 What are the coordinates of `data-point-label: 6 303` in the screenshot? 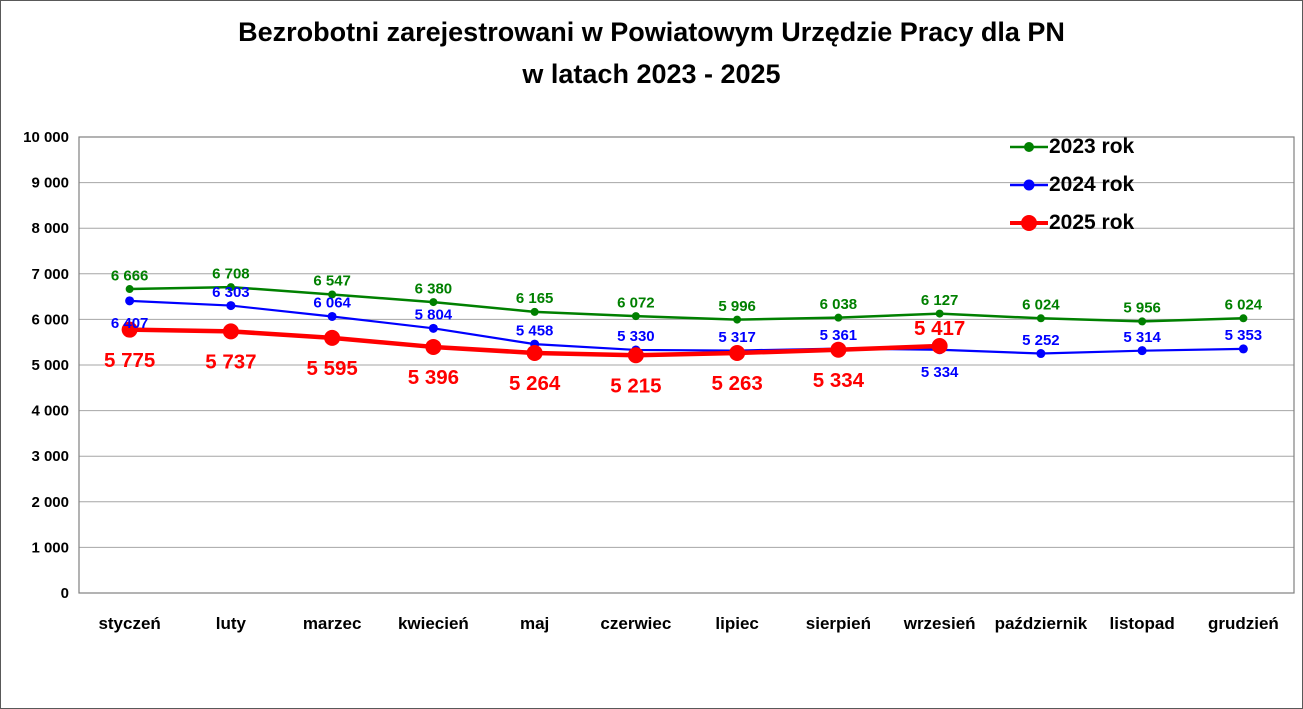 It's located at (231, 292).